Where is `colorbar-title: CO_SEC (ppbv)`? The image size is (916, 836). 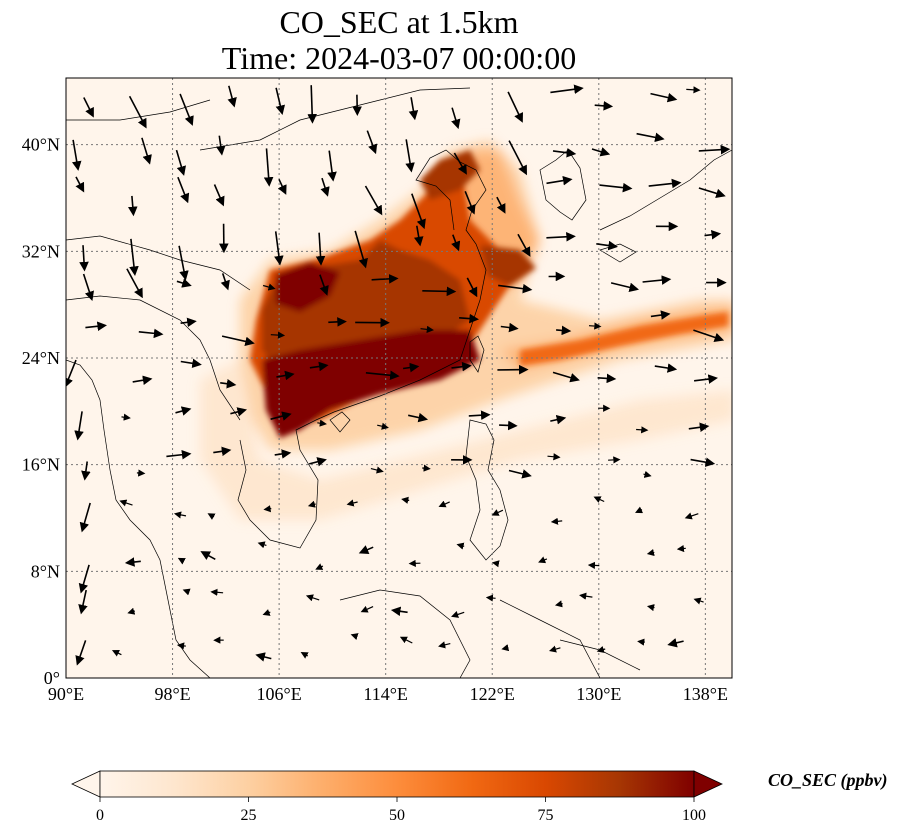
colorbar-title: CO_SEC (ppbv) is located at coordinates (828, 780).